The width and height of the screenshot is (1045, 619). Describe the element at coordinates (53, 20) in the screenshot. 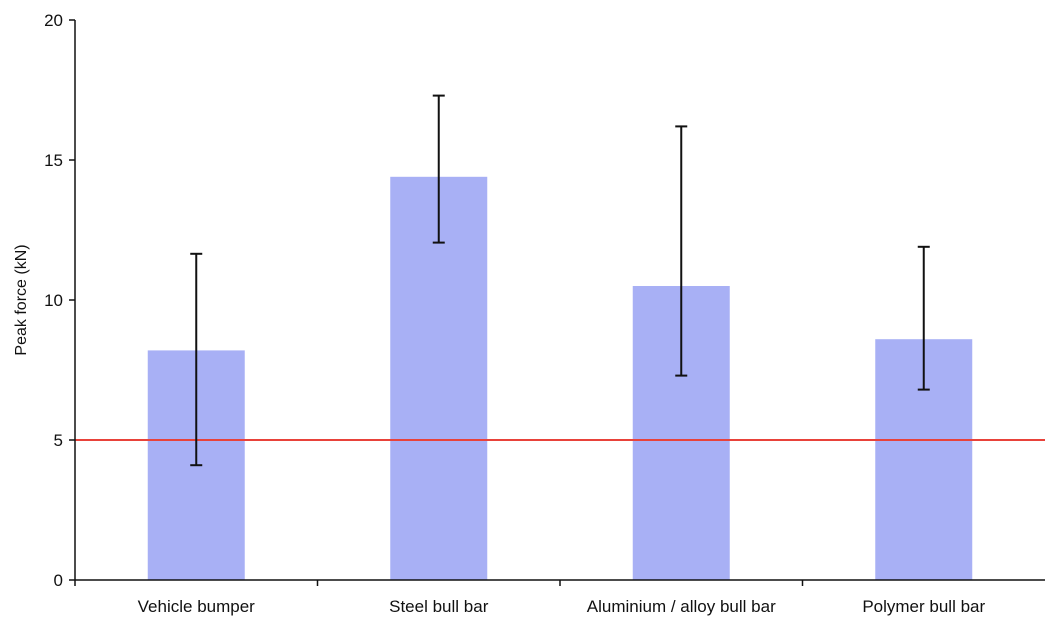

I see `y-tick-label: 20` at that location.